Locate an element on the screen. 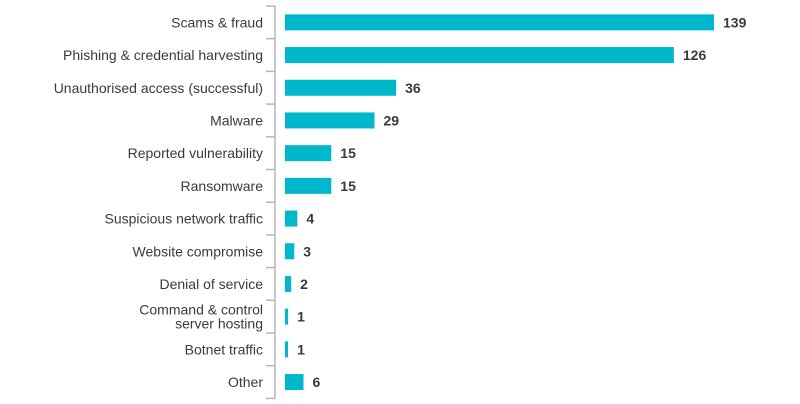  category-label: Unauthorised access (successful) is located at coordinates (158, 88).